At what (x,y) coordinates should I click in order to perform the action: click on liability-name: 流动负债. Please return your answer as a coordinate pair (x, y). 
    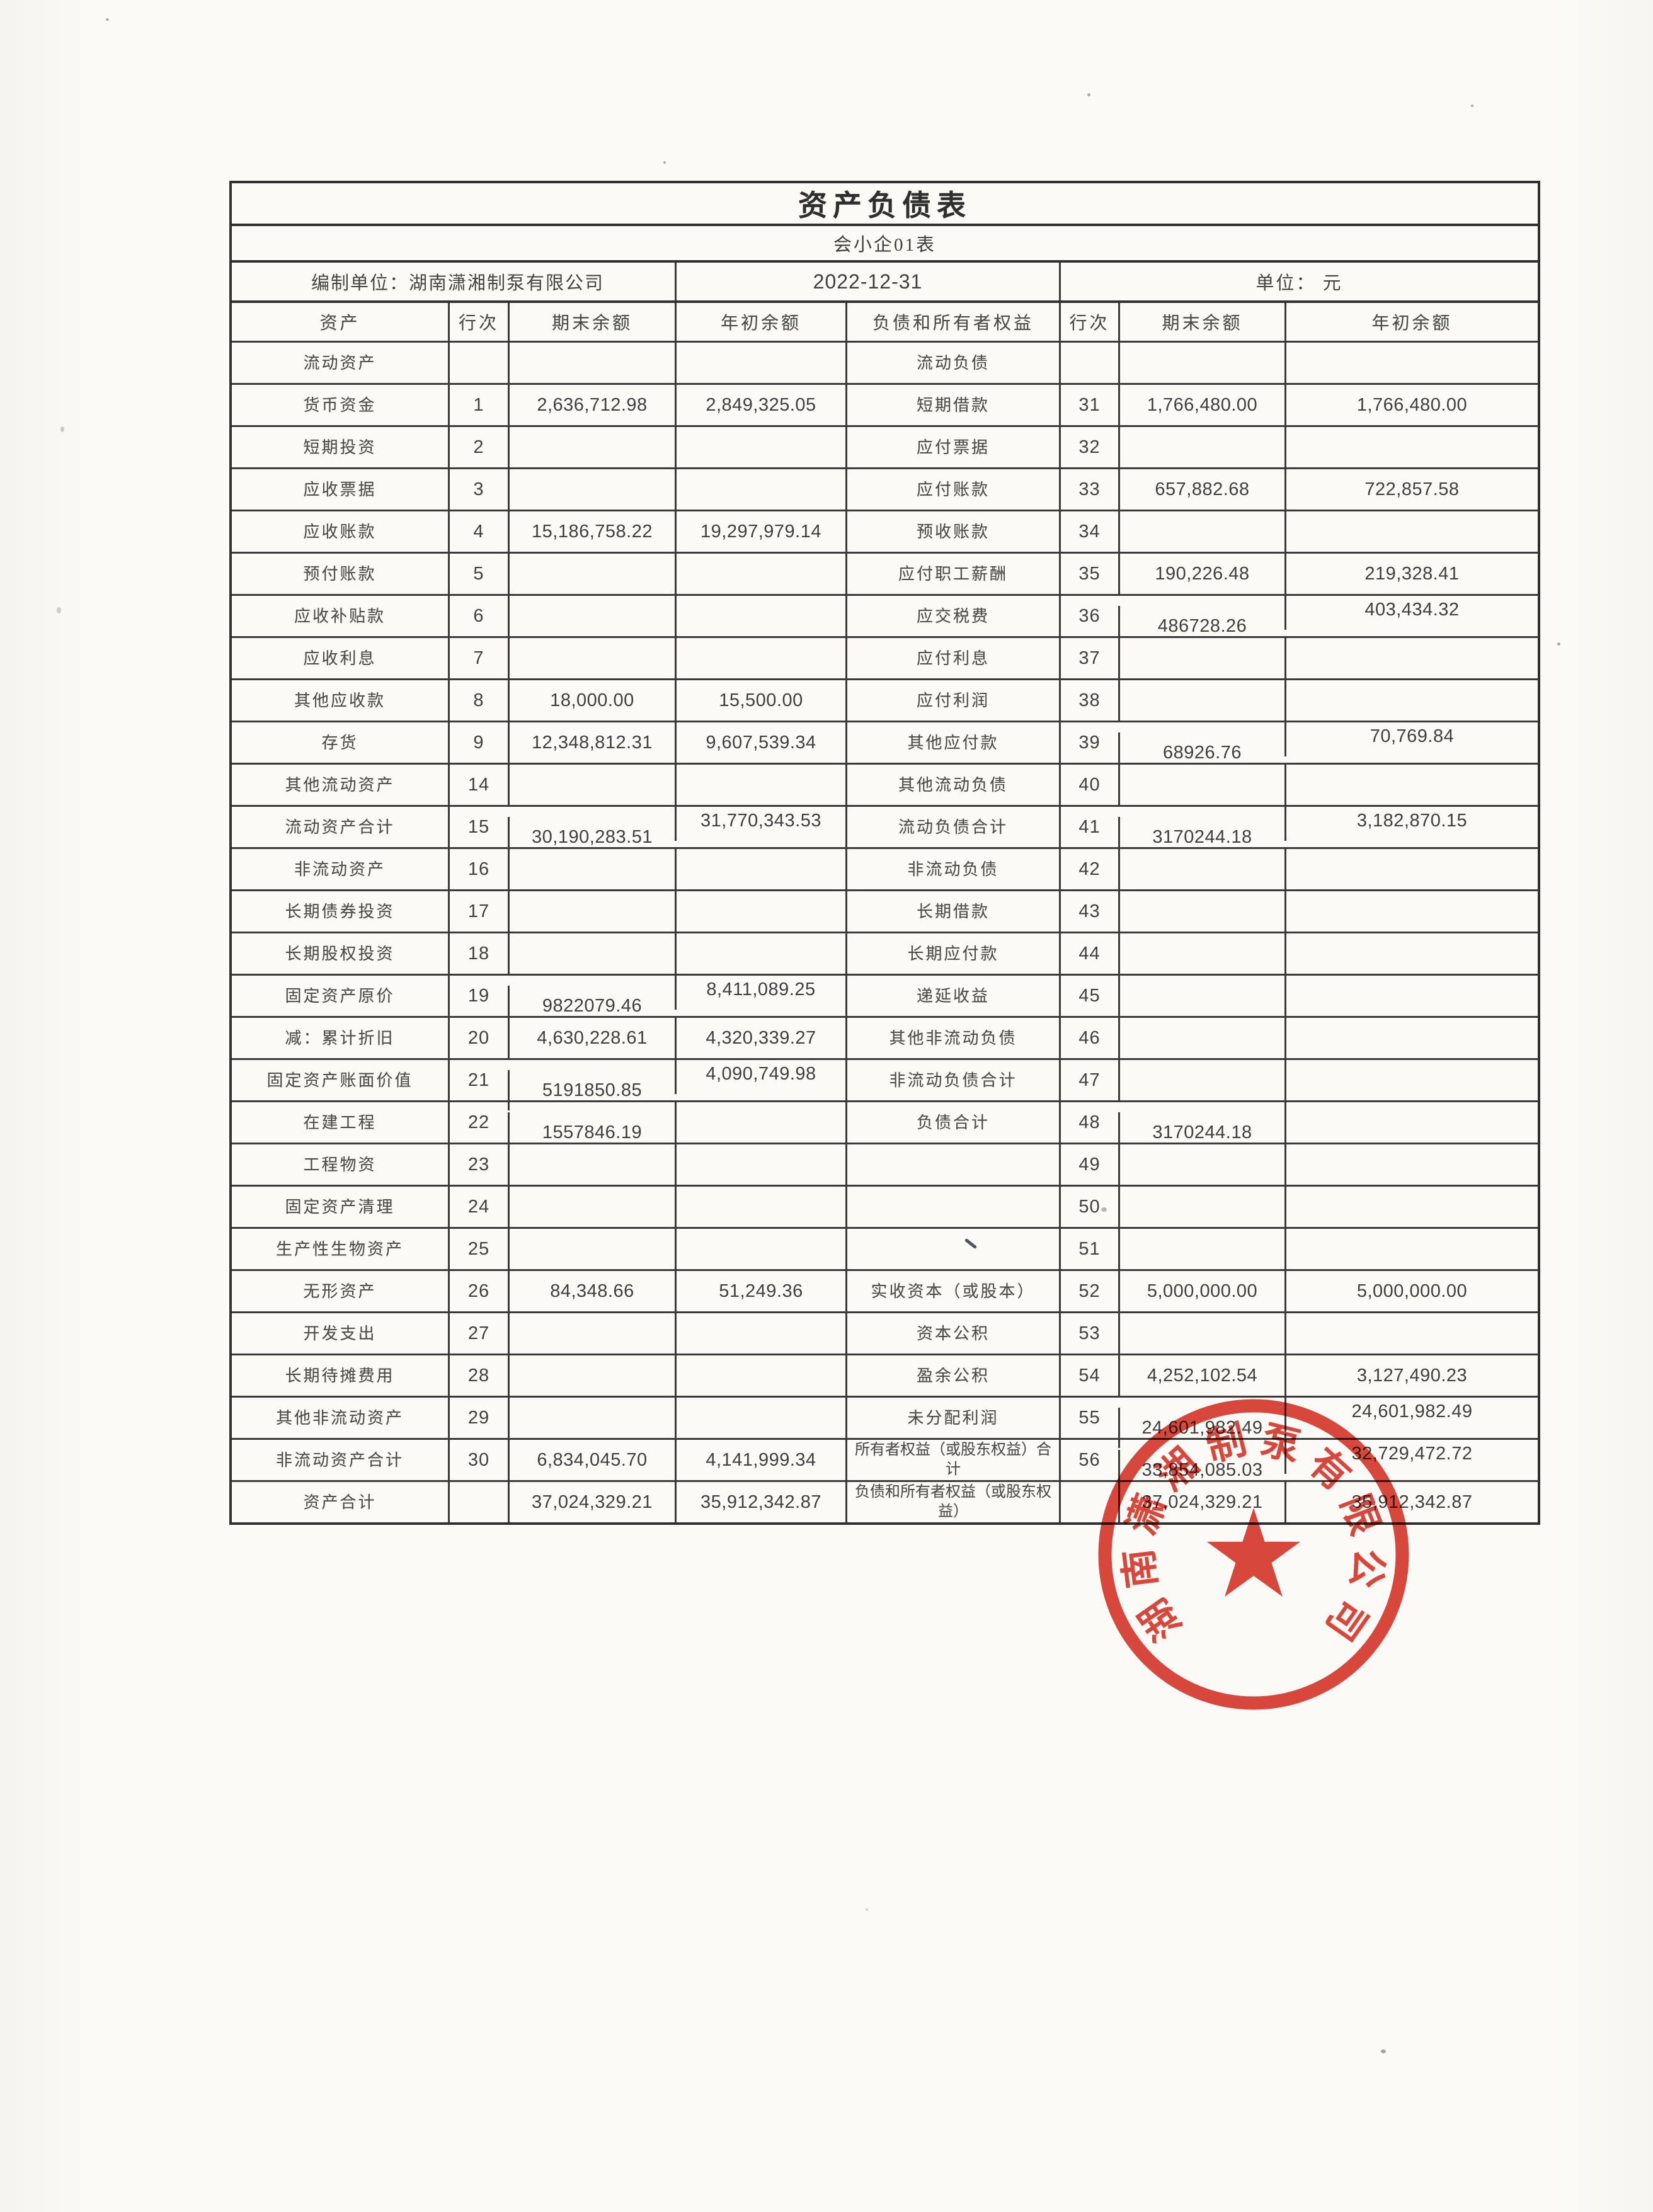
    Looking at the image, I should click on (952, 363).